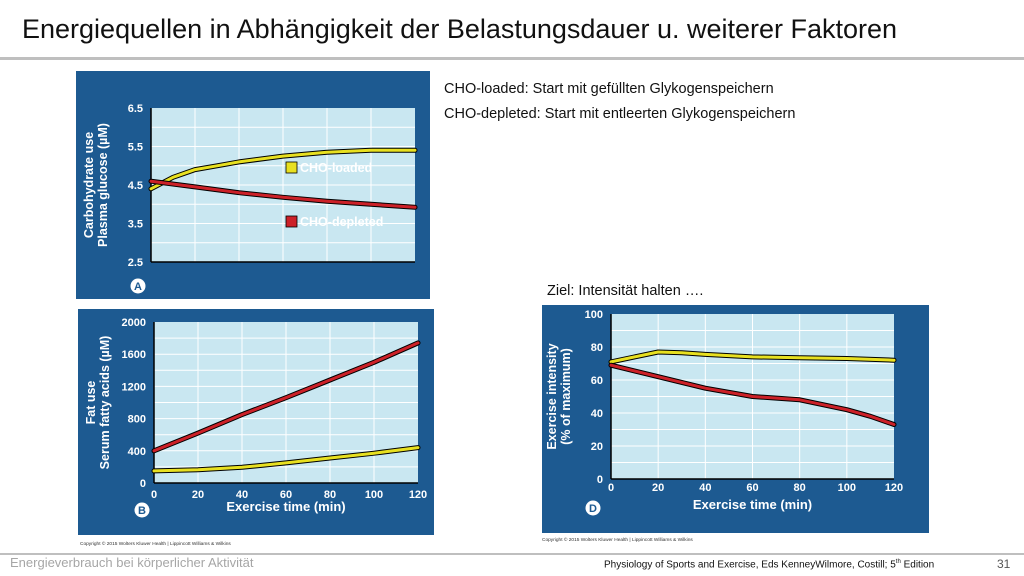 This screenshot has width=1024, height=576. I want to click on chart-b-x-tick-label: 100, so click(374, 495).